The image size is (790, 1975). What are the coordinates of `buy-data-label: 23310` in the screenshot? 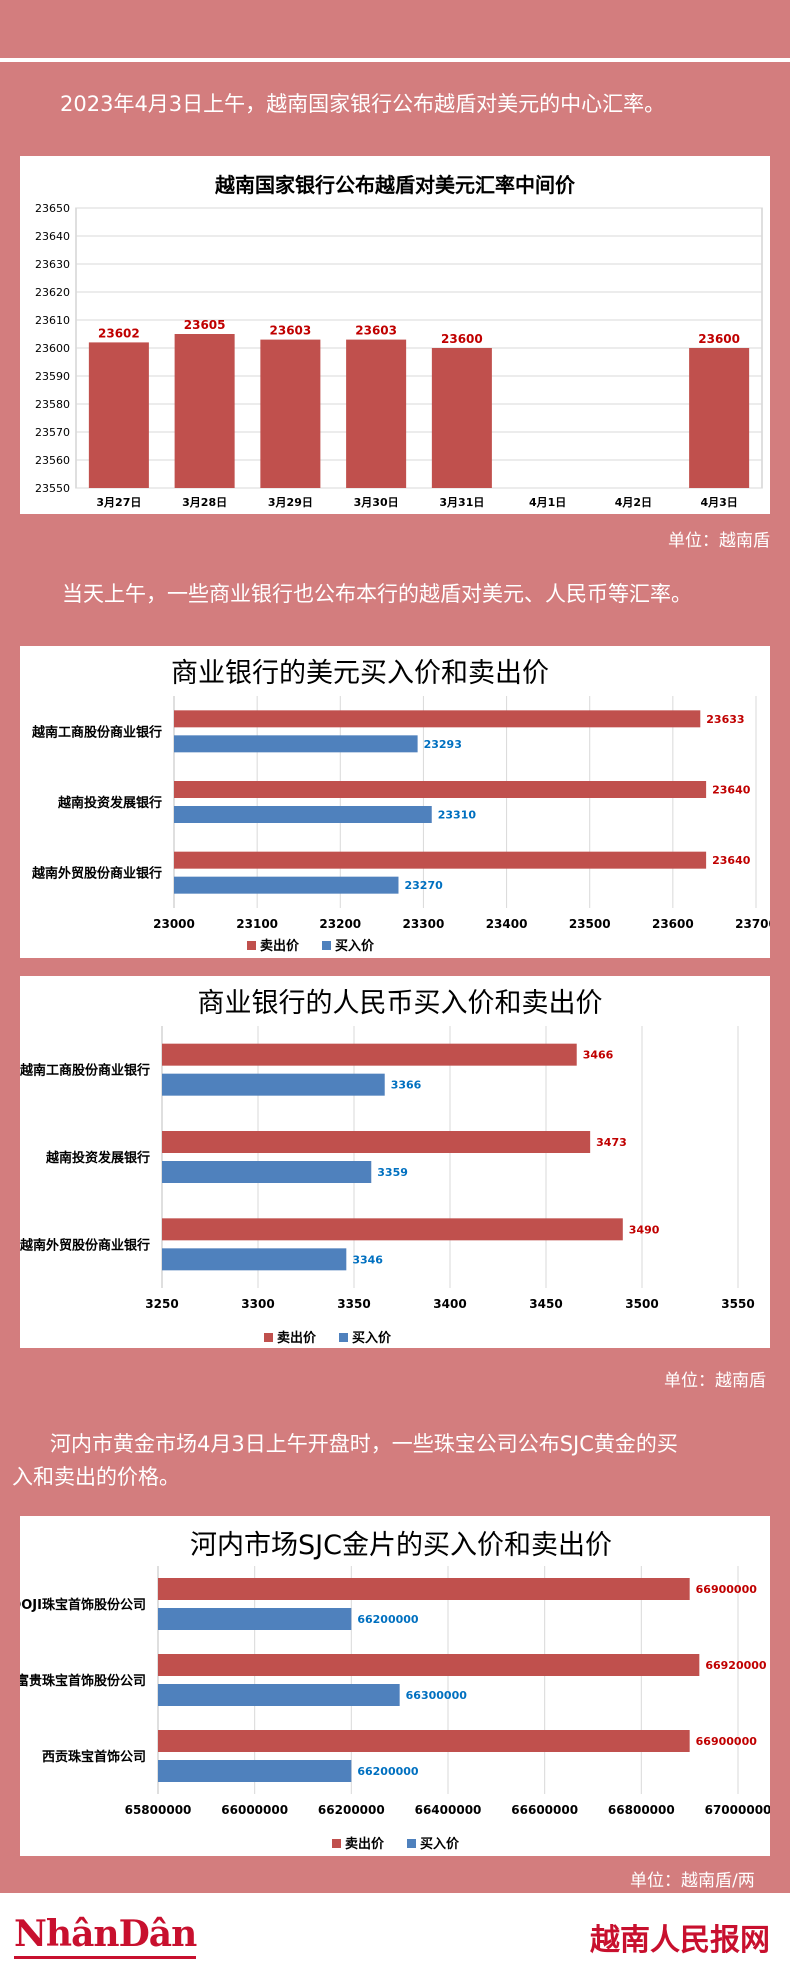 It's located at (457, 815).